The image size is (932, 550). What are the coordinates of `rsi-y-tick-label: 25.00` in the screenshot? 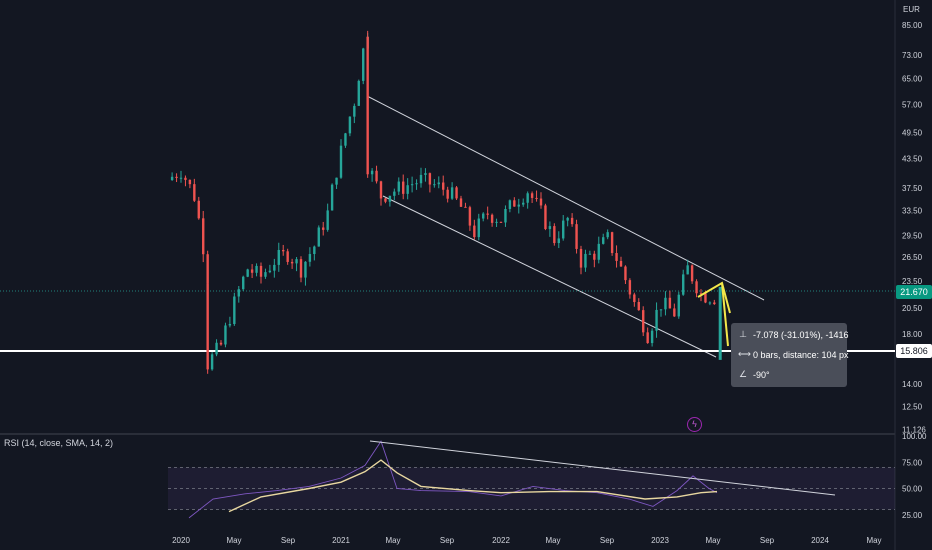 It's located at (912, 515).